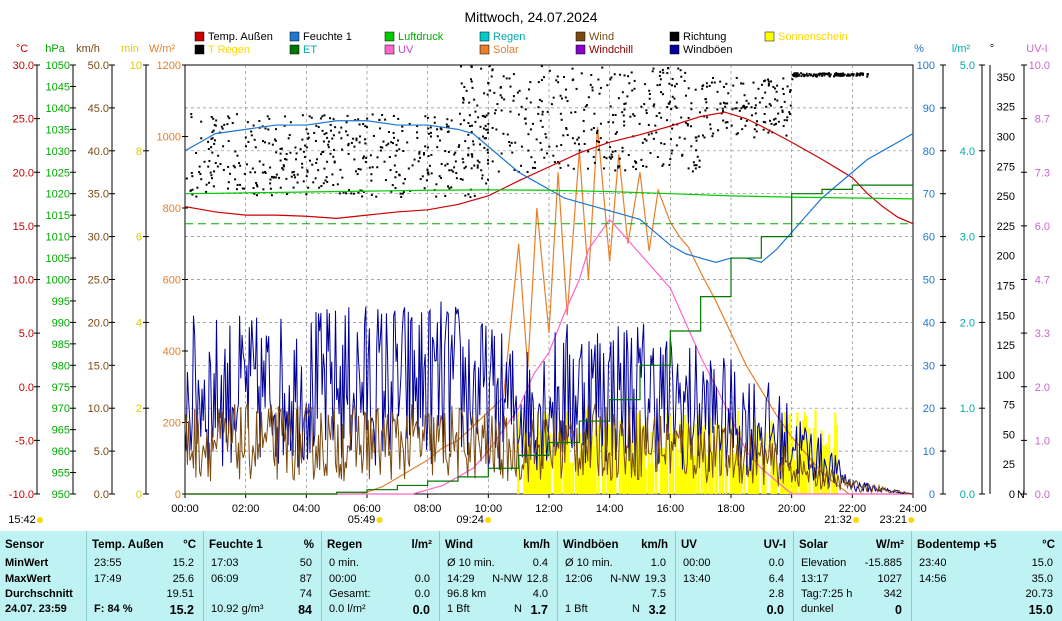 The width and height of the screenshot is (1062, 621). Describe the element at coordinates (537, 579) in the screenshot. I see `cell-value: 12.8` at that location.